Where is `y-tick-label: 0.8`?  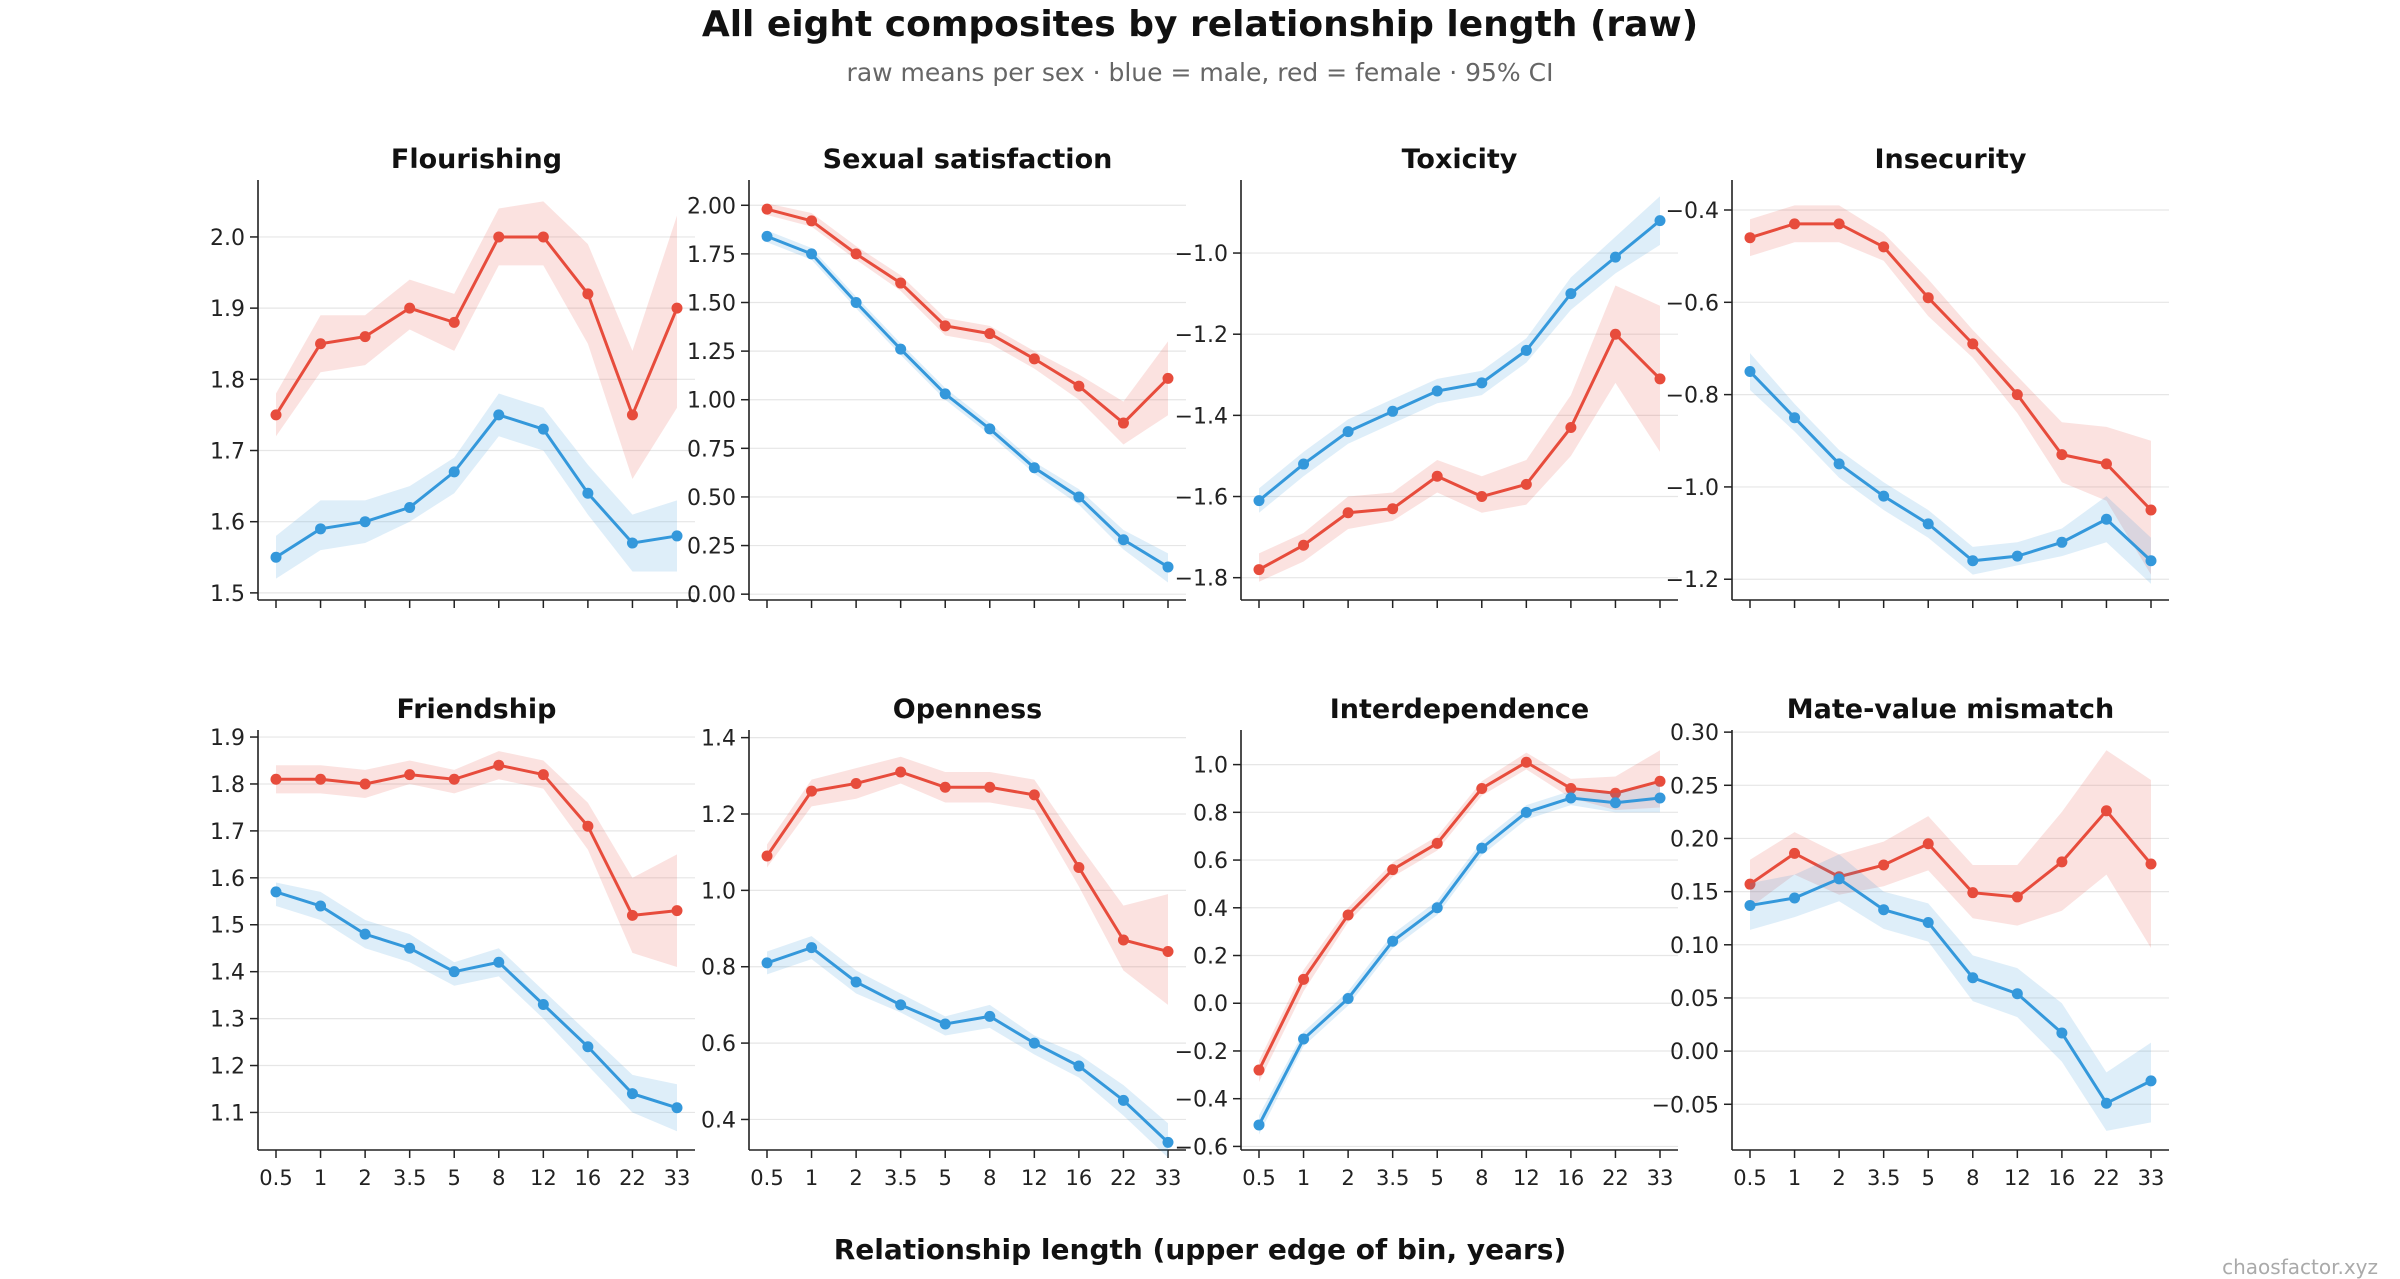
y-tick-label: 0.8 is located at coordinates (718, 968).